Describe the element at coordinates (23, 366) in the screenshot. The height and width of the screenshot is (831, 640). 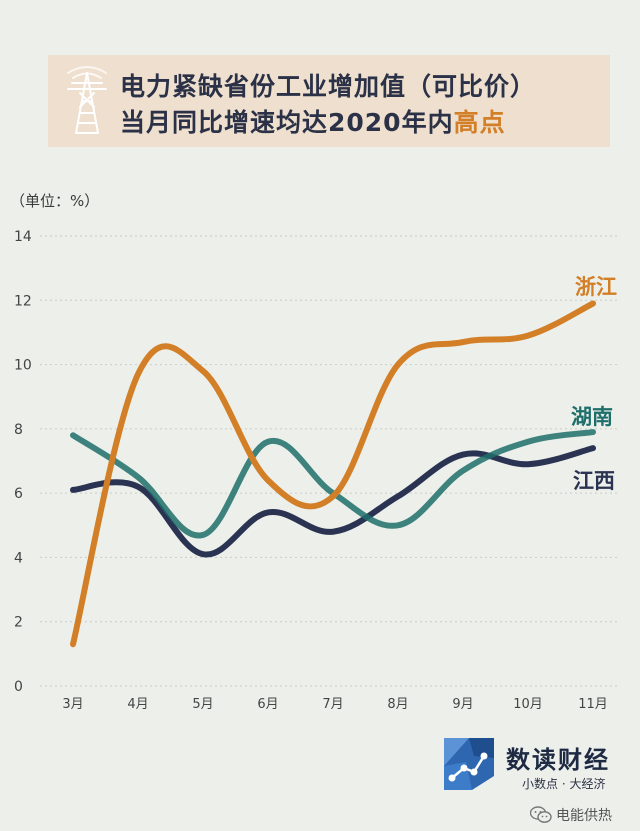
I see `y-tick-label: 10` at that location.